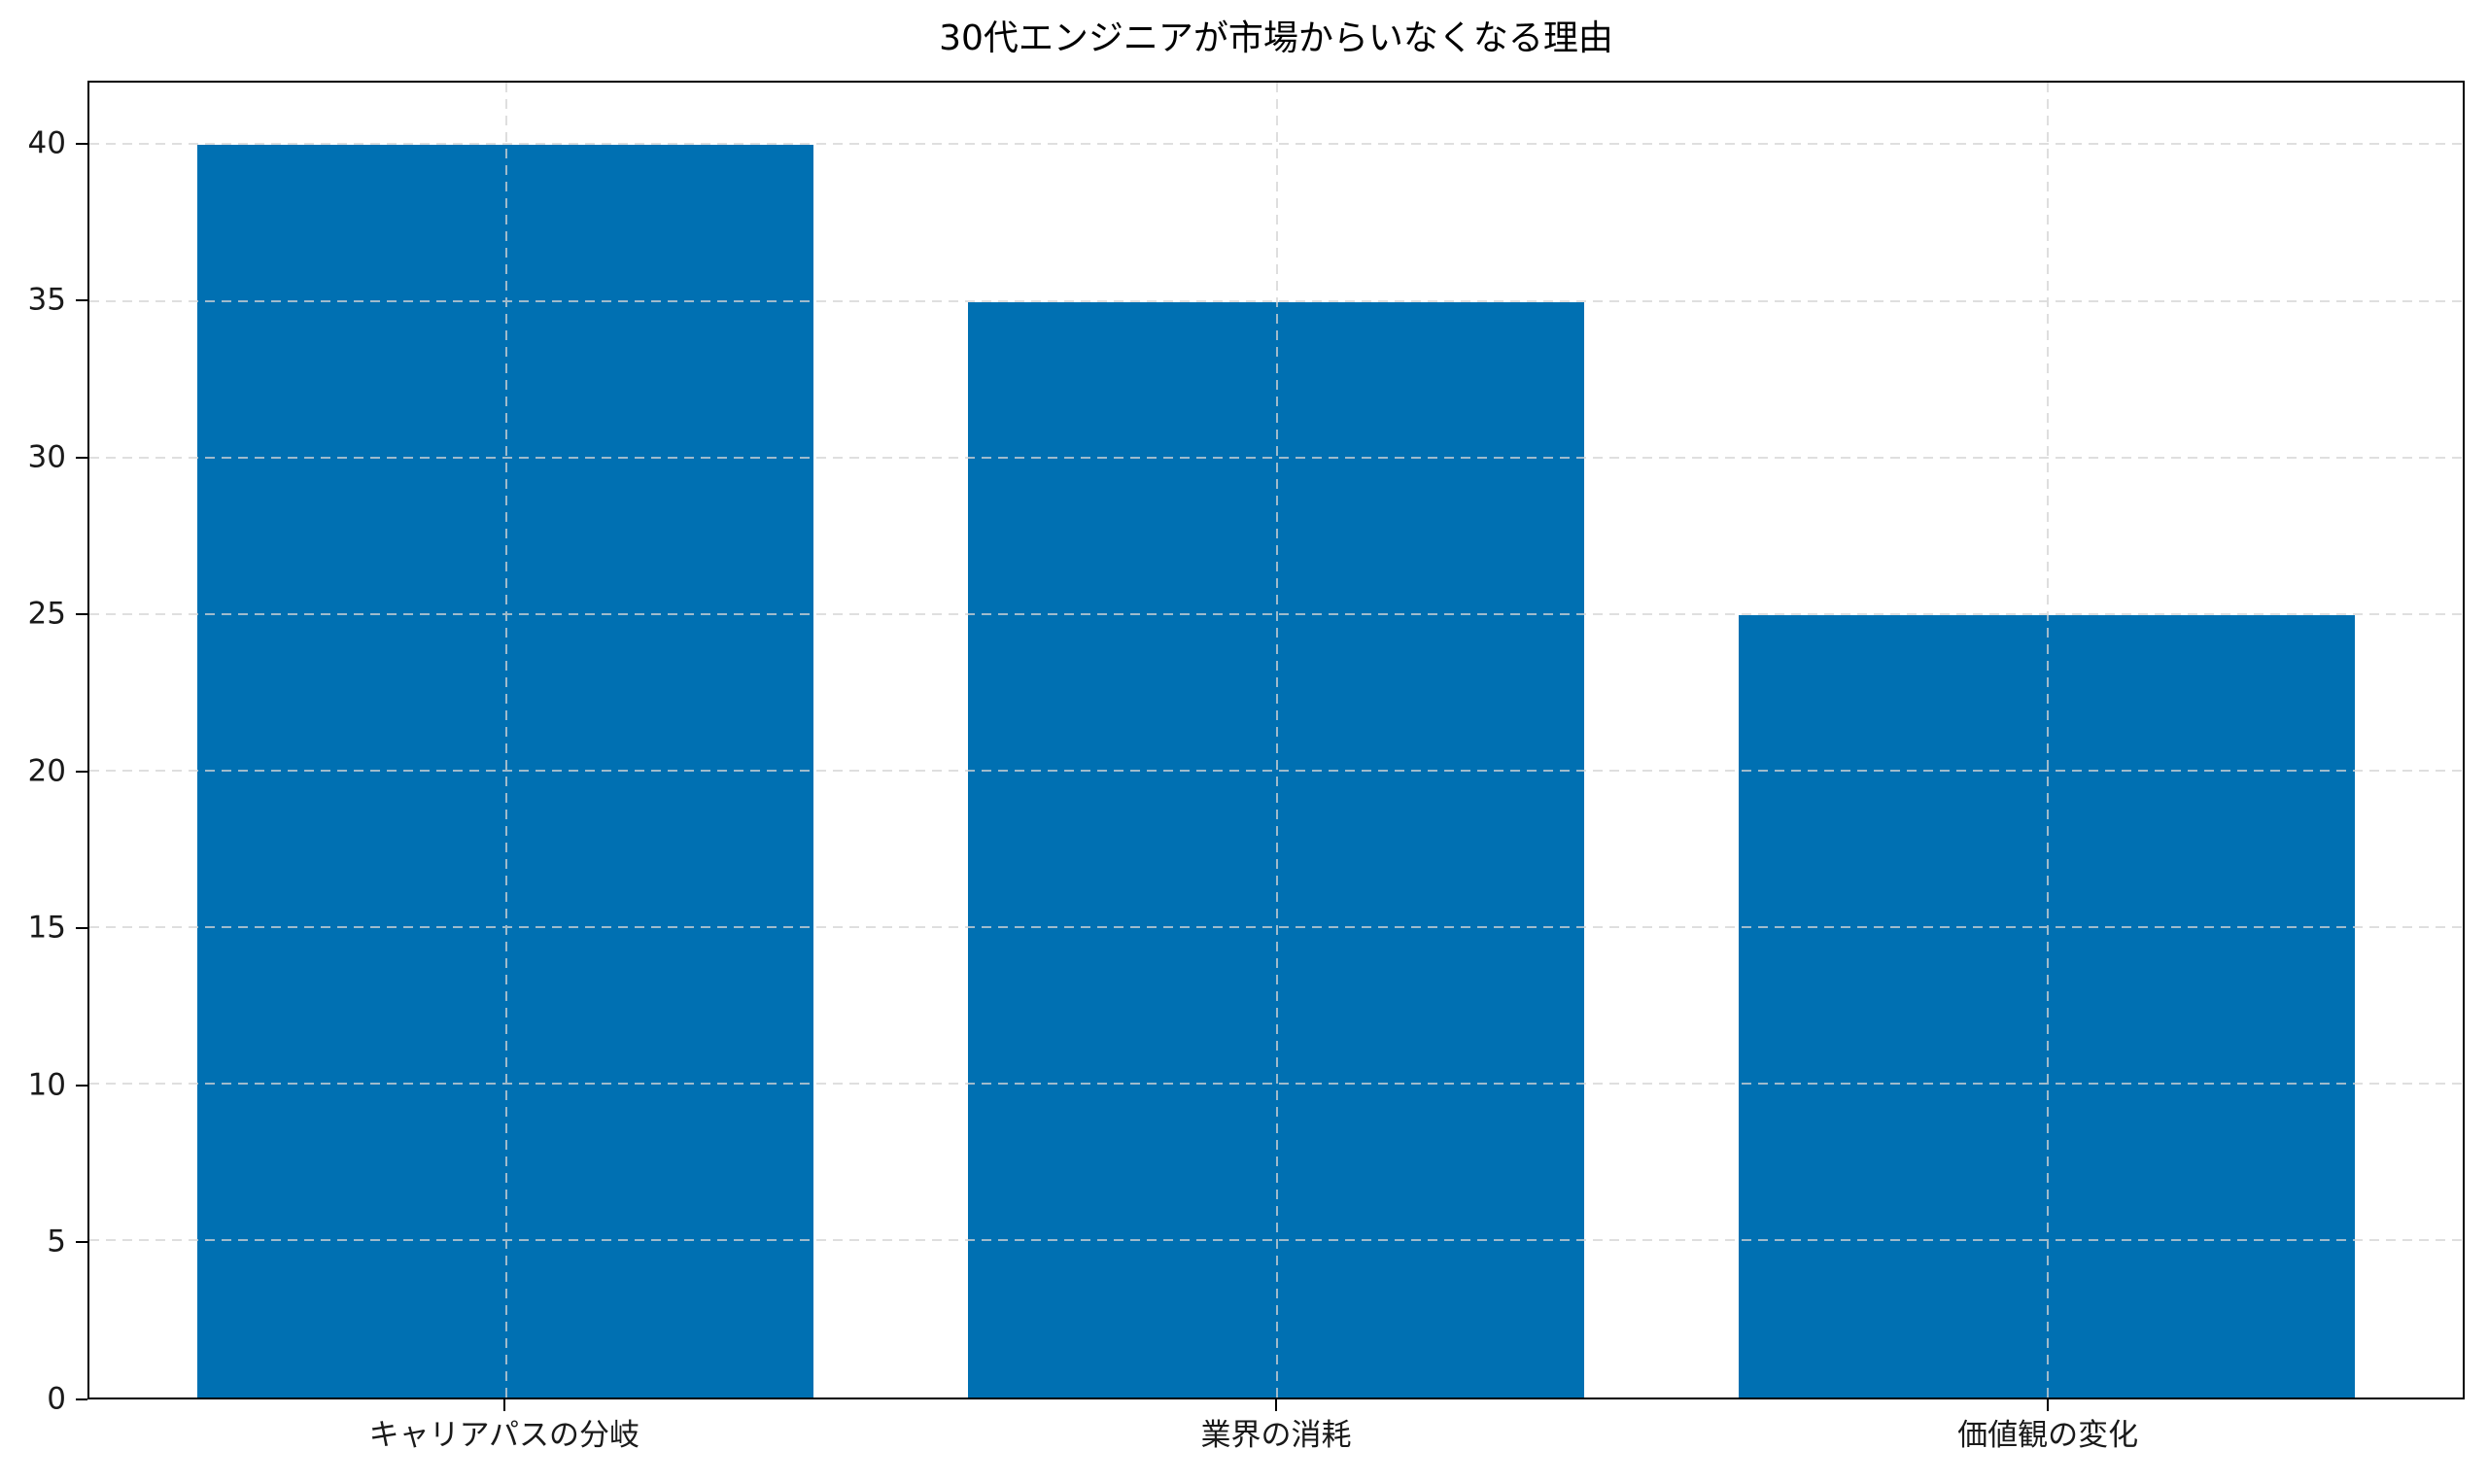  Describe the element at coordinates (1276, 38) in the screenshot. I see `chart-title: 30代エンジニアが市場からいなくなる理由` at that location.